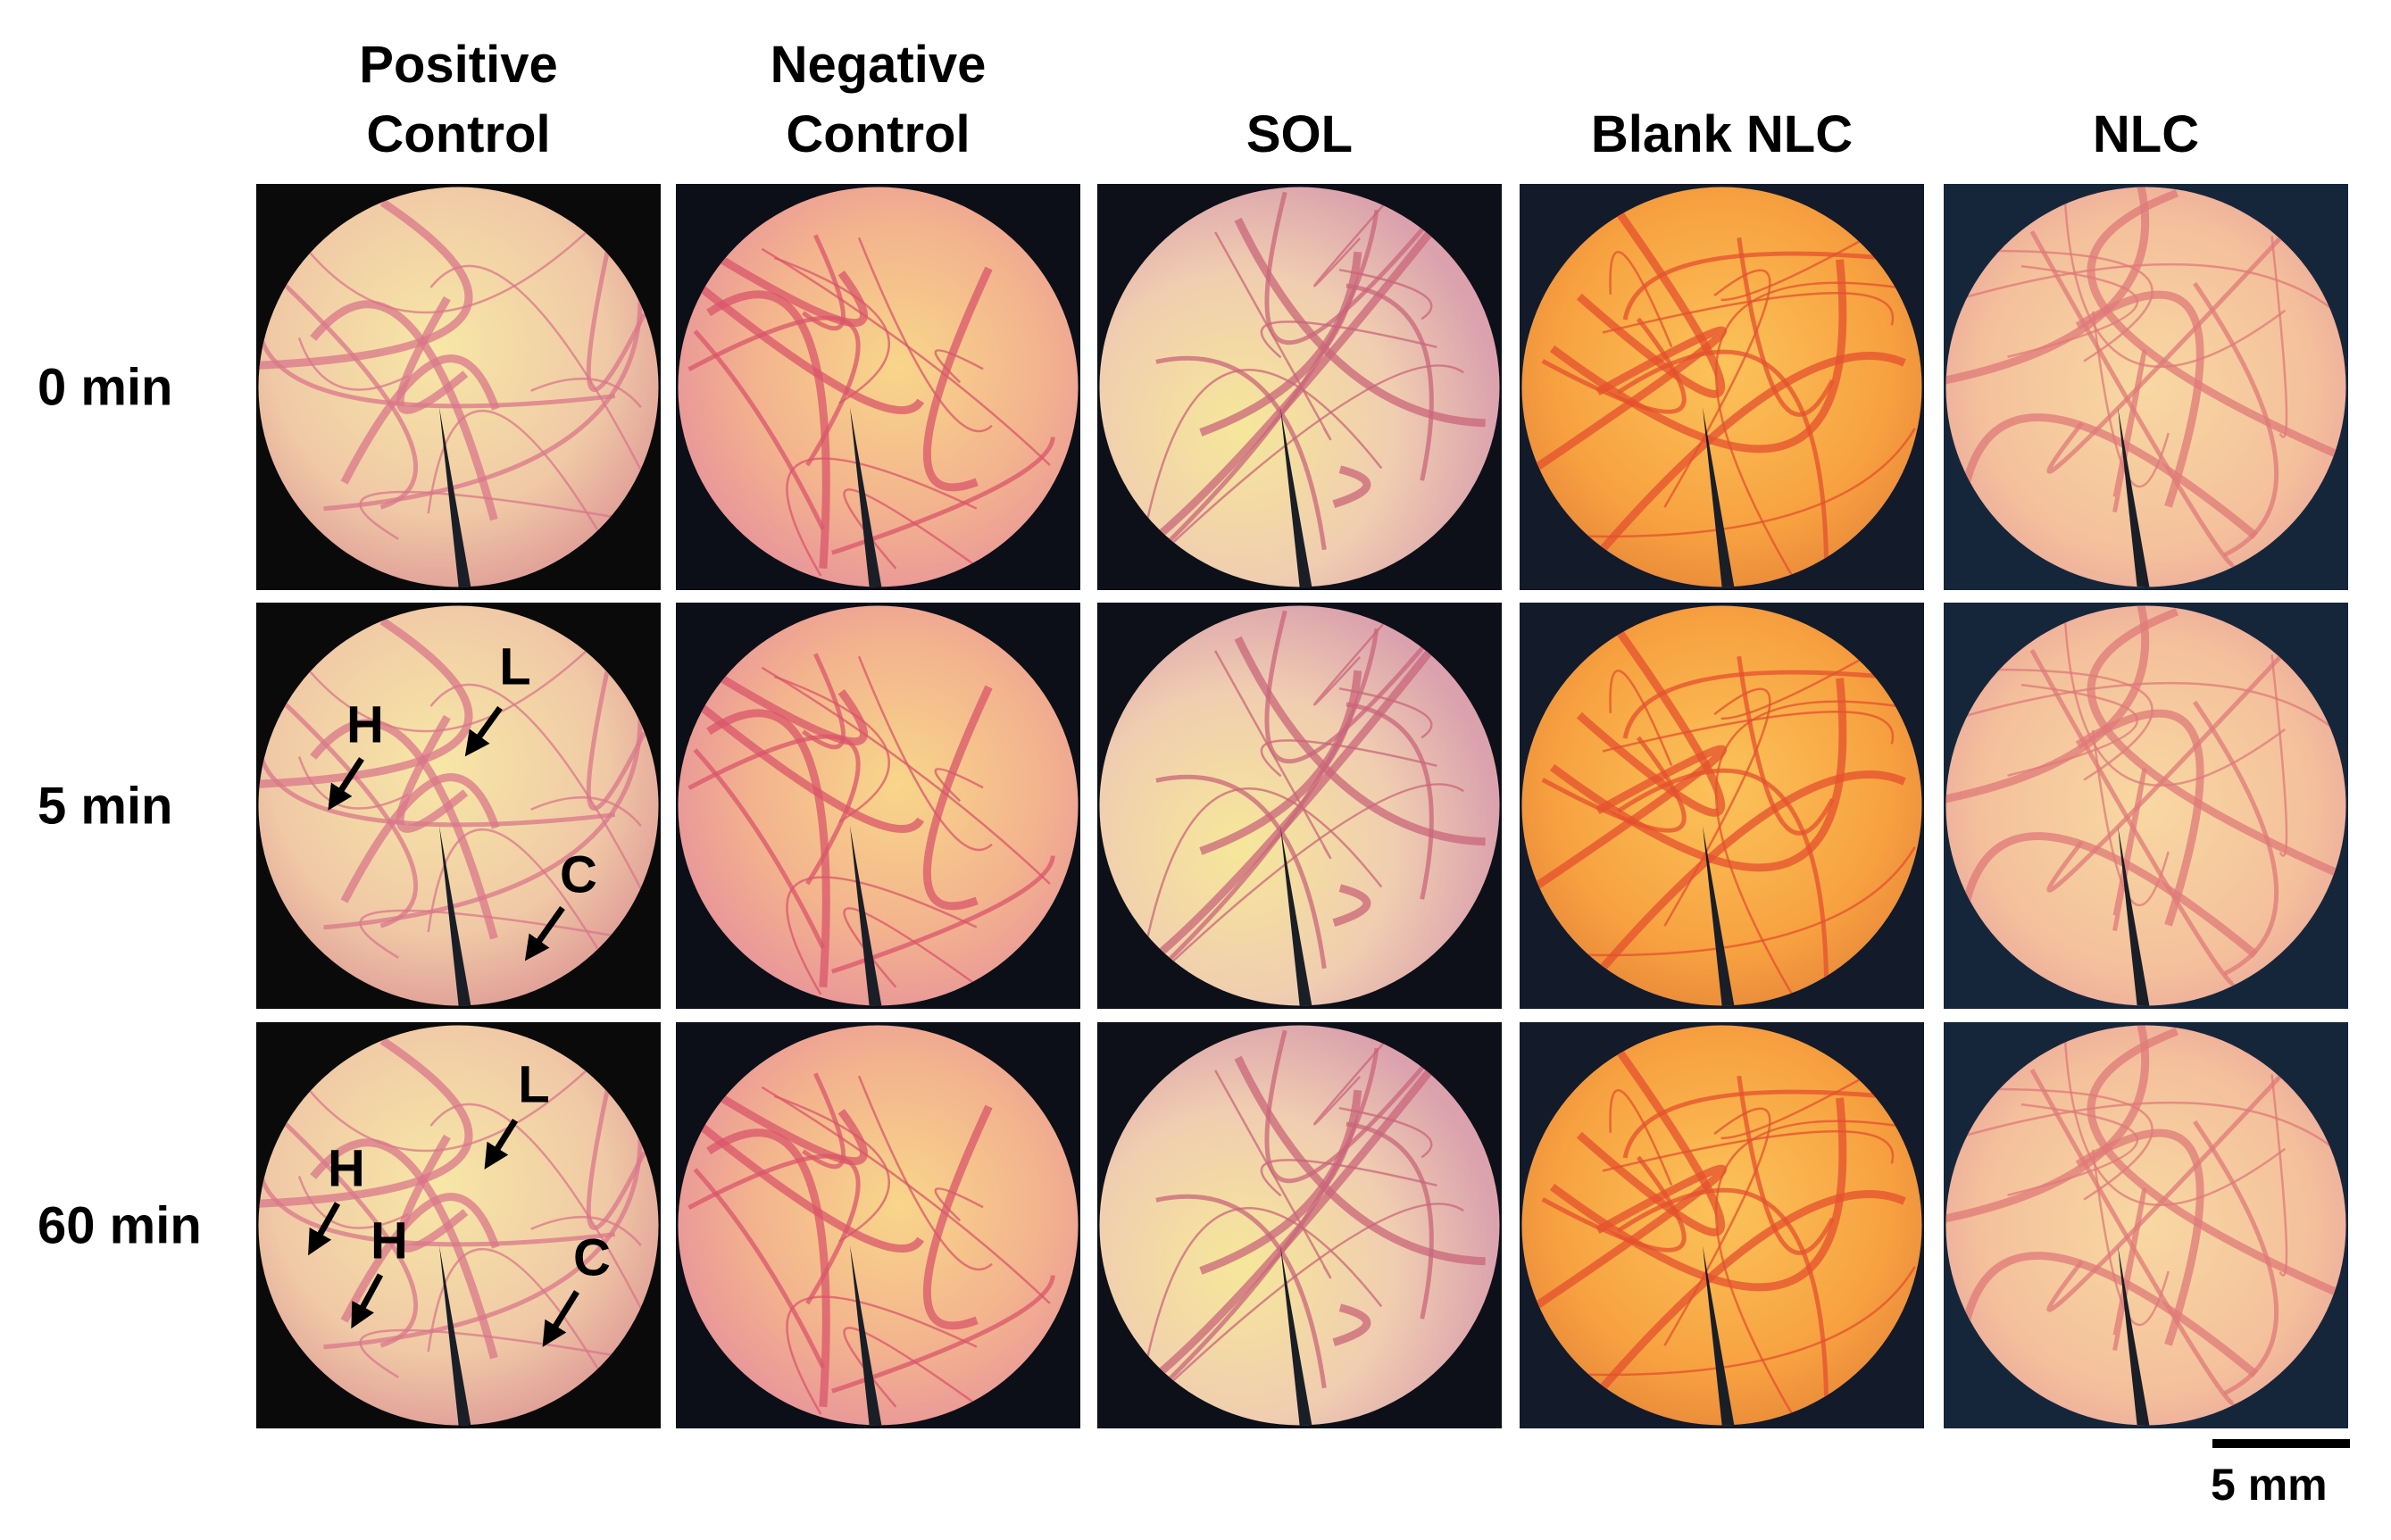  I want to click on annotation-label: H, so click(347, 1168).